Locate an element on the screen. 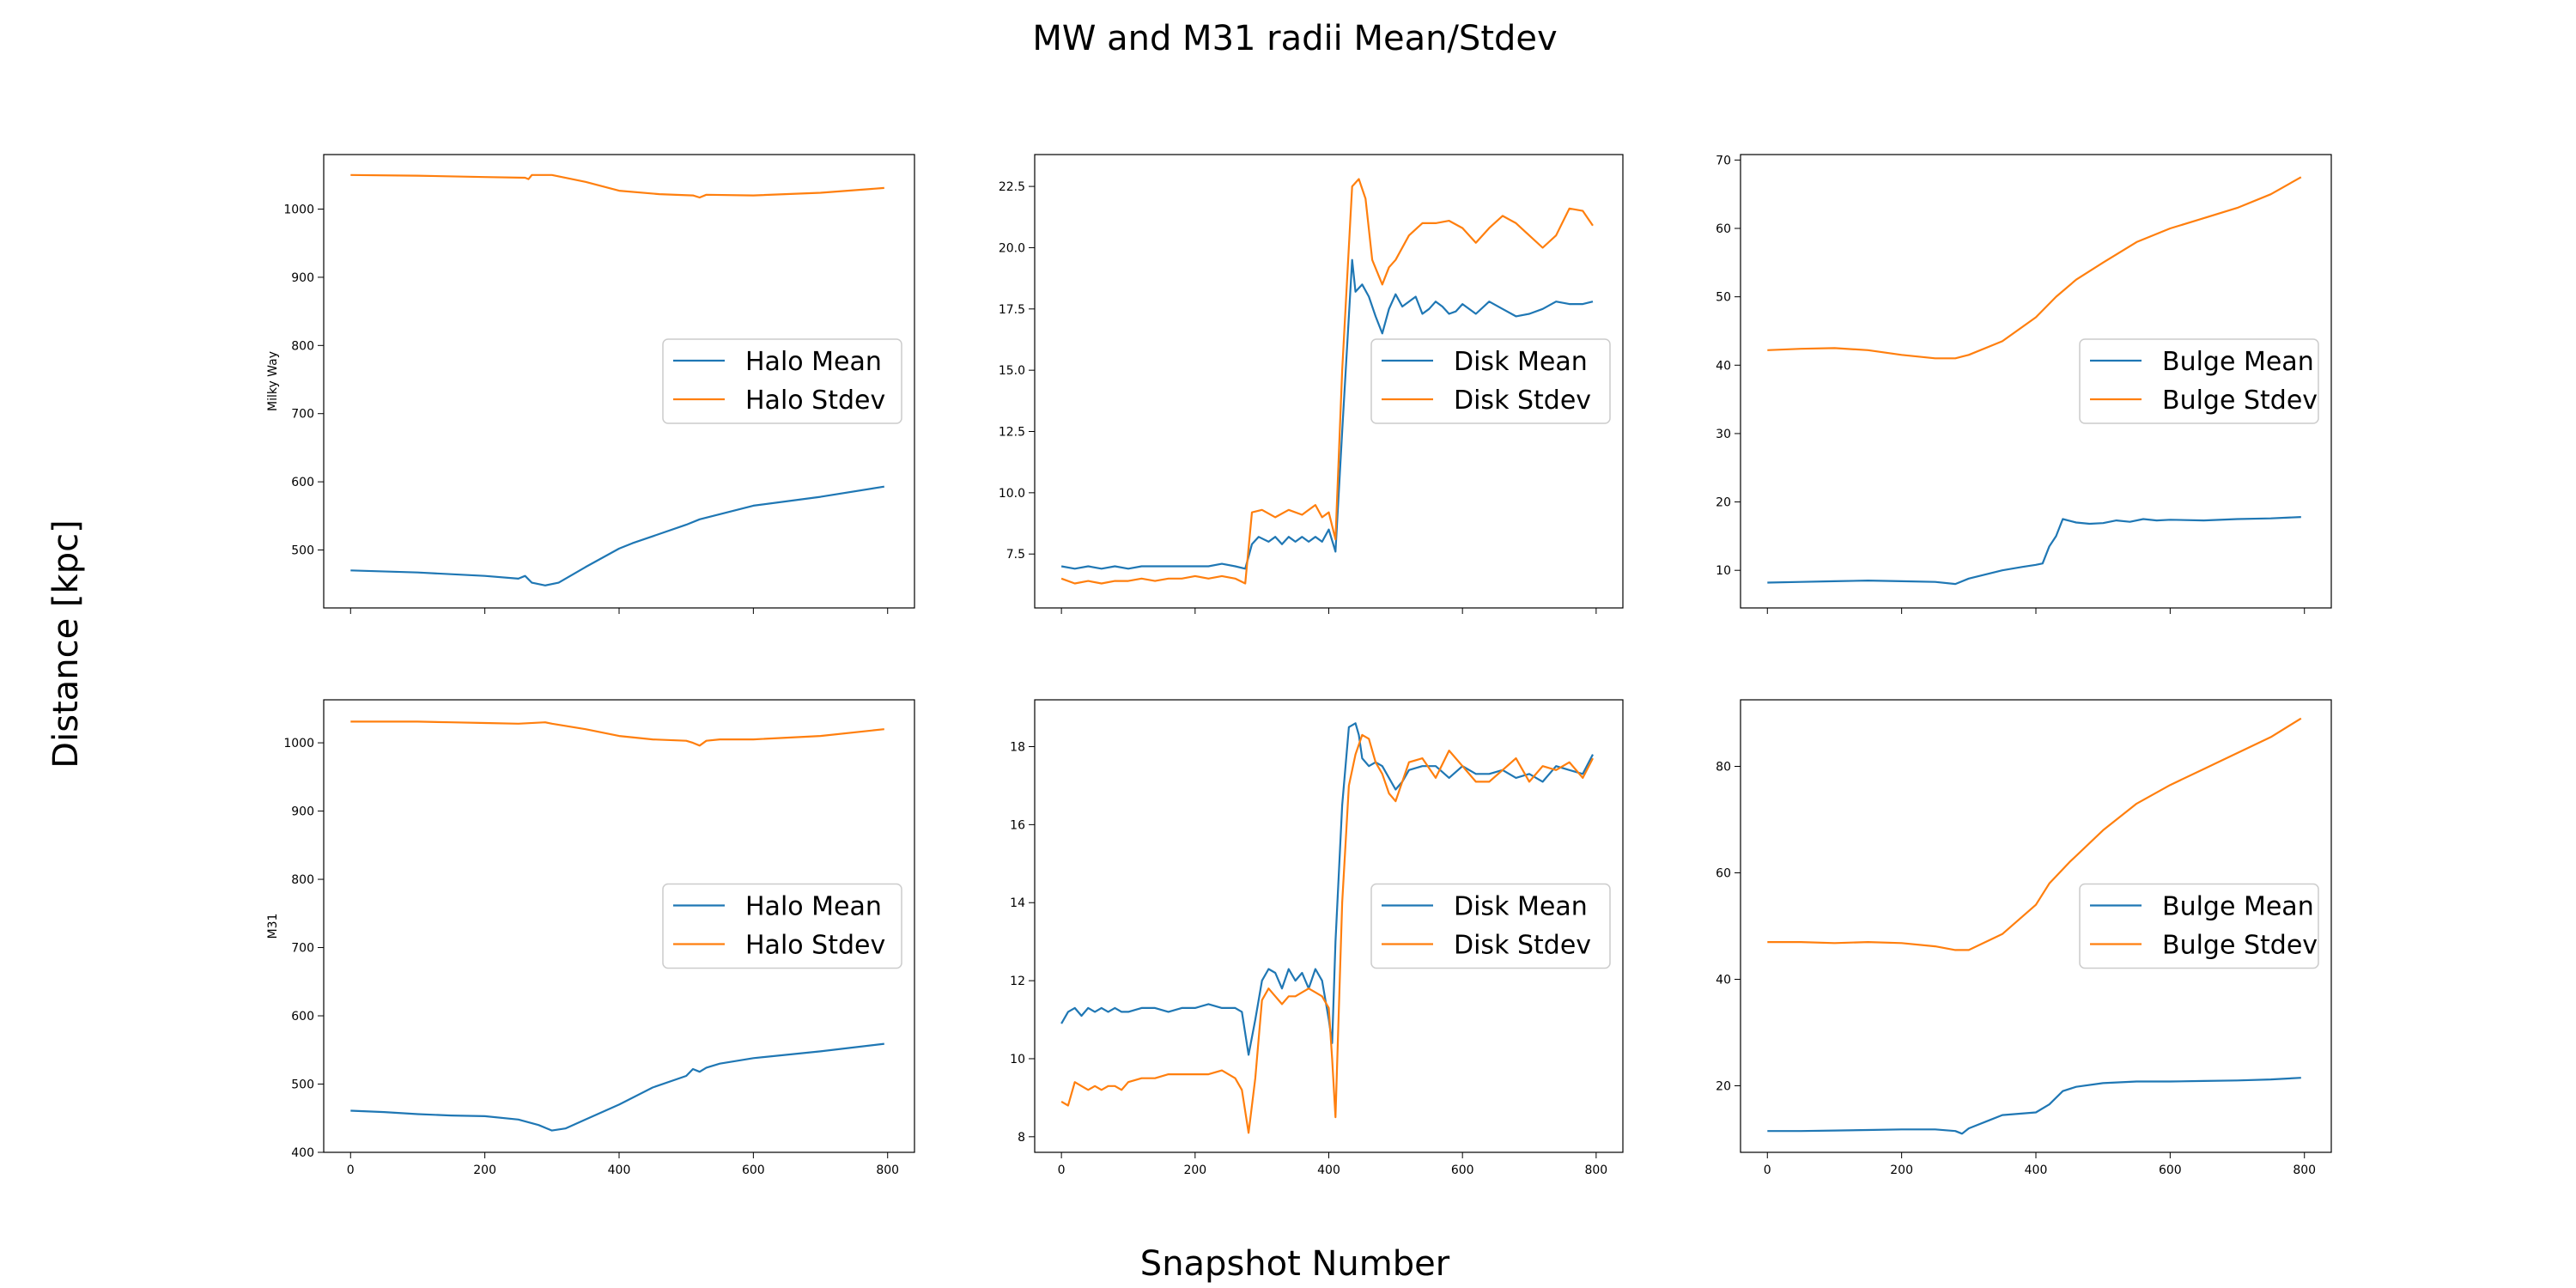 This screenshot has width=2576, height=1288. y-tick-label: 15.0 is located at coordinates (1012, 371).